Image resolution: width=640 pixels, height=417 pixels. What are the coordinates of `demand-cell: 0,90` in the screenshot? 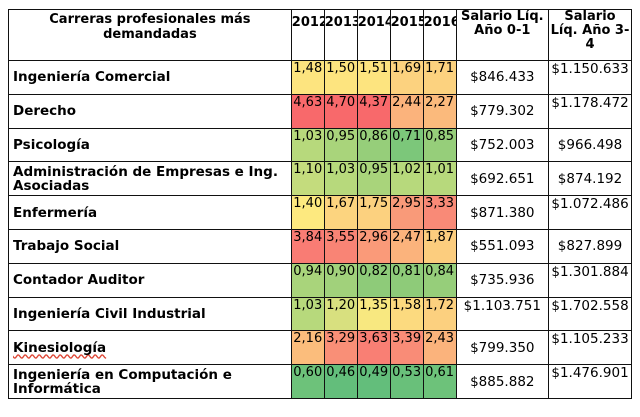 It's located at (340, 280).